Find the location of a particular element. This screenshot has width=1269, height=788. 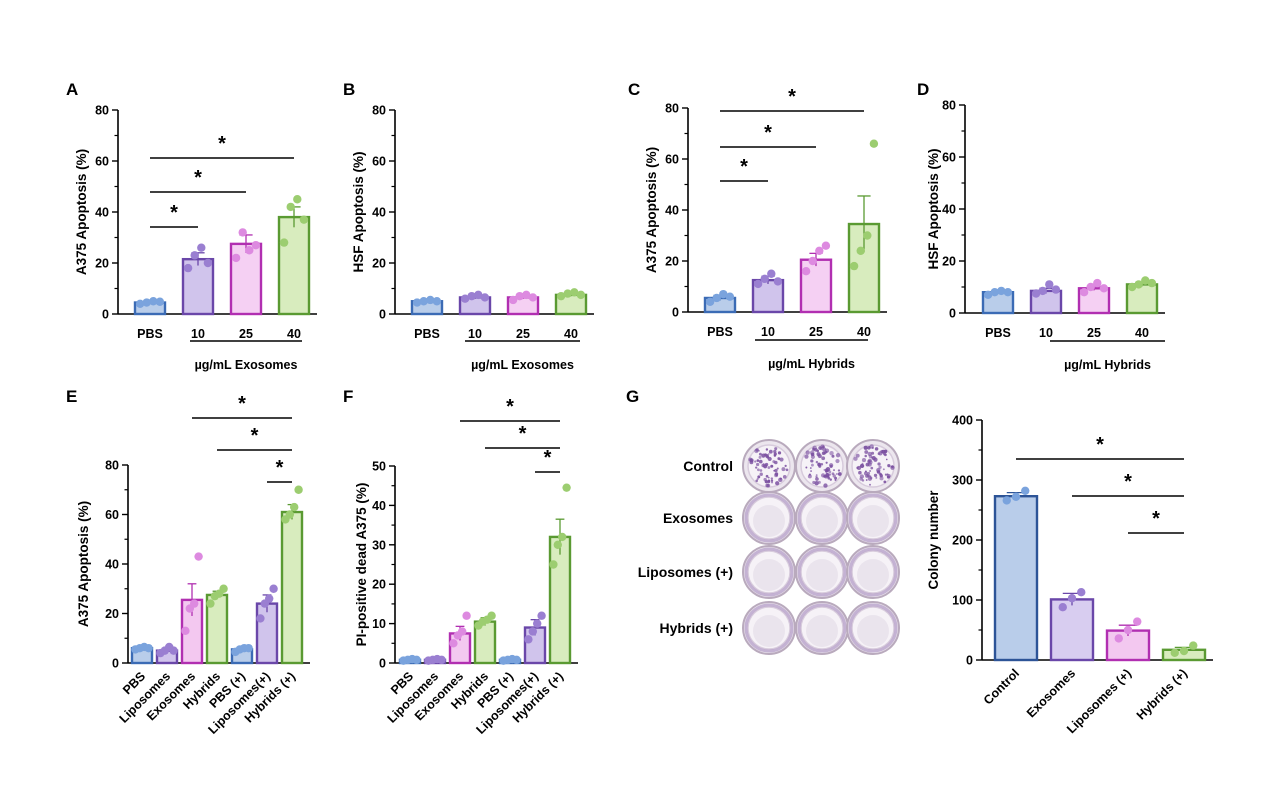

plate-row-label: Control is located at coordinates (708, 466).